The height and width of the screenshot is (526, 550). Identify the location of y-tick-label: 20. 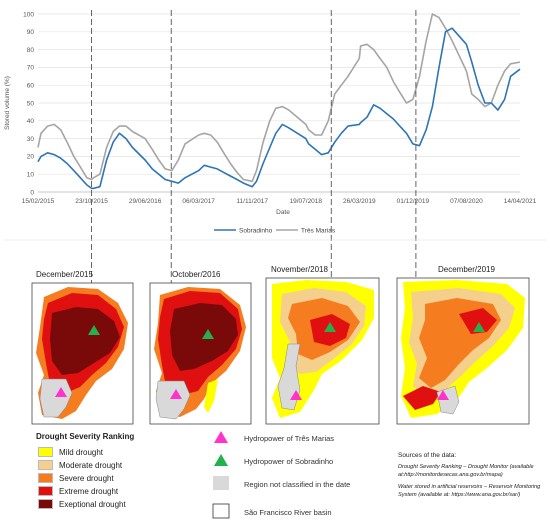
(31, 157).